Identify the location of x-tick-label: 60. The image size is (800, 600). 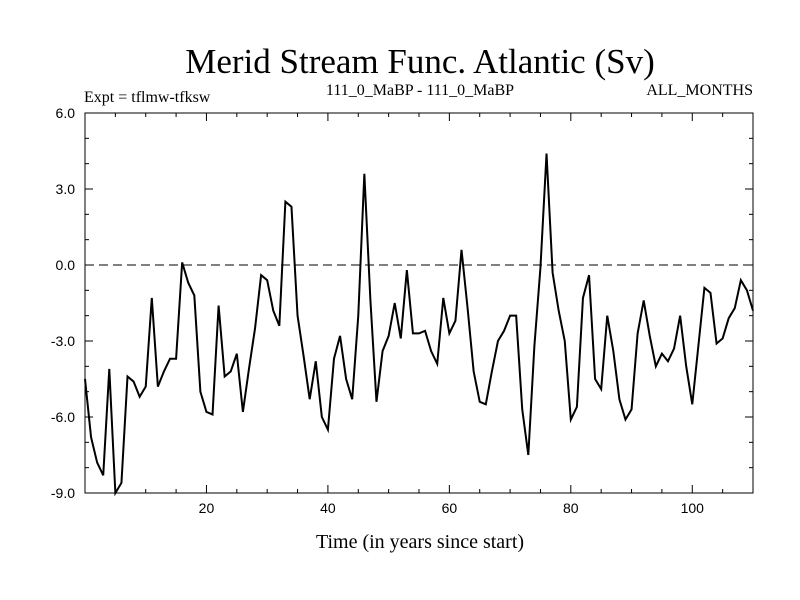
(450, 508).